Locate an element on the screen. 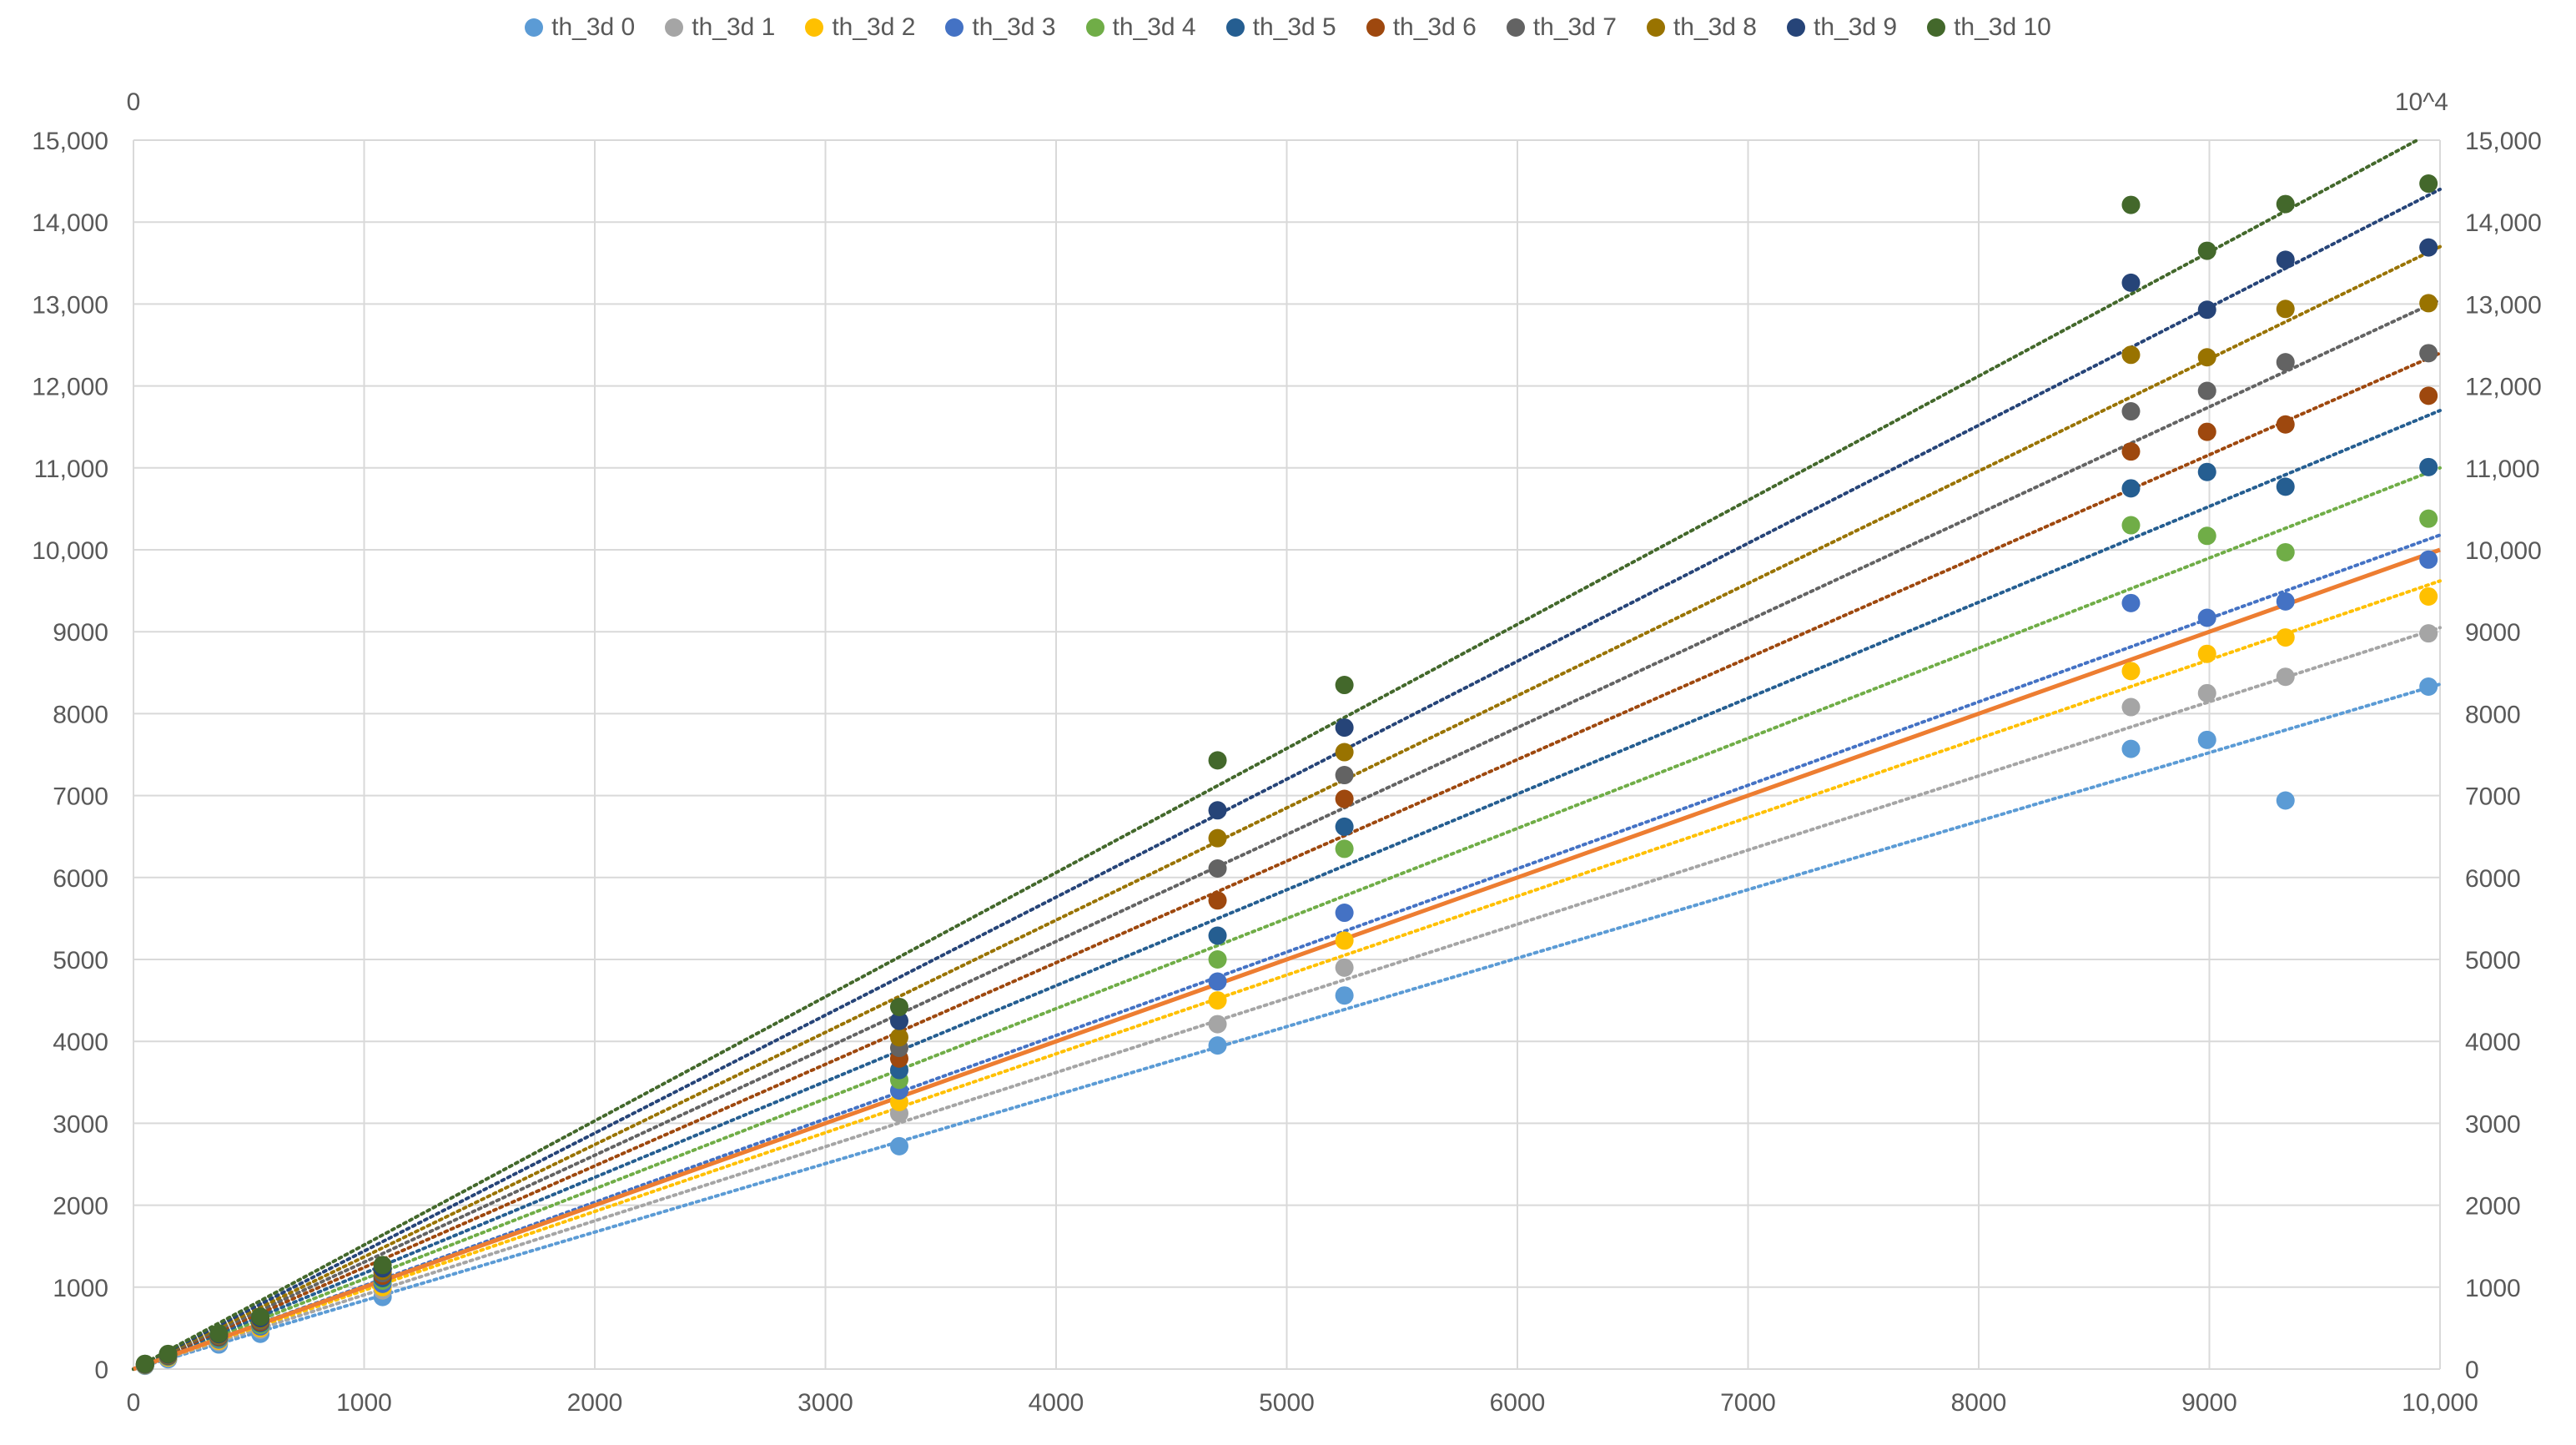  y-tick-label-right: 9000 is located at coordinates (2493, 633).